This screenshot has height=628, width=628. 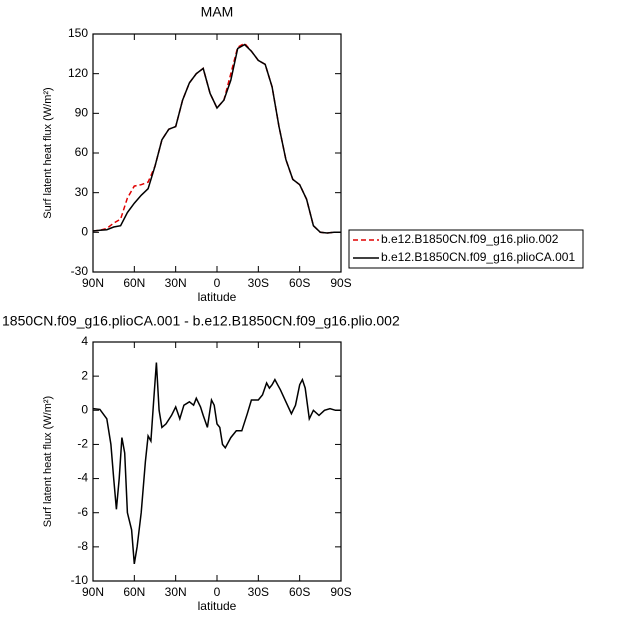 What do you see at coordinates (82, 444) in the screenshot?
I see `y-tick-label: -2` at bounding box center [82, 444].